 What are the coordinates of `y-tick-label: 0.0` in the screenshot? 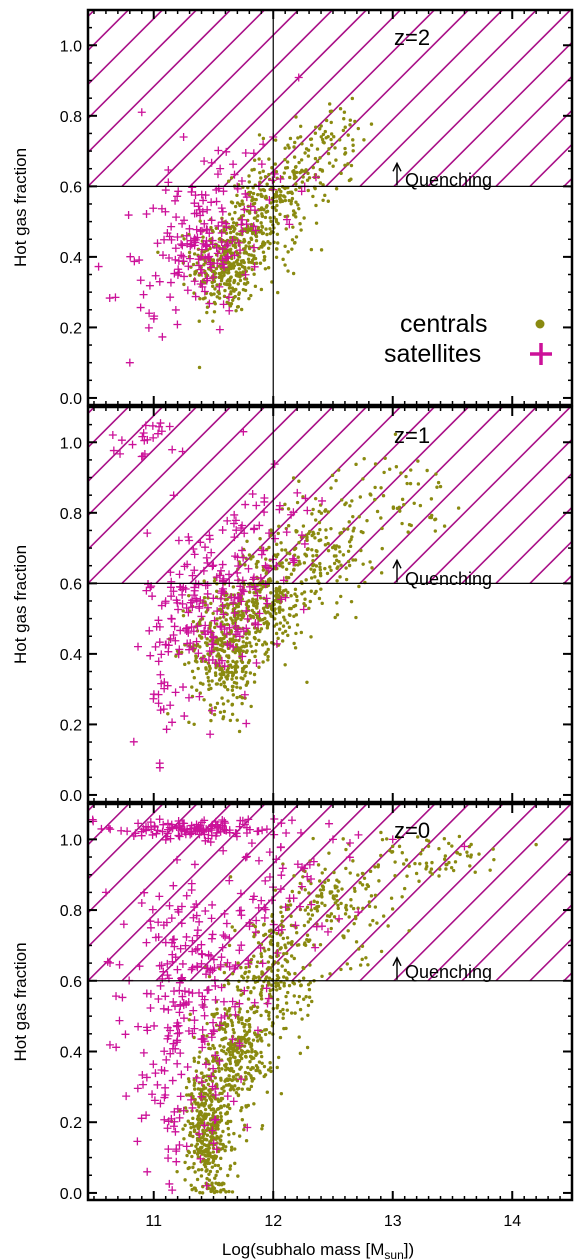 It's located at (71, 399).